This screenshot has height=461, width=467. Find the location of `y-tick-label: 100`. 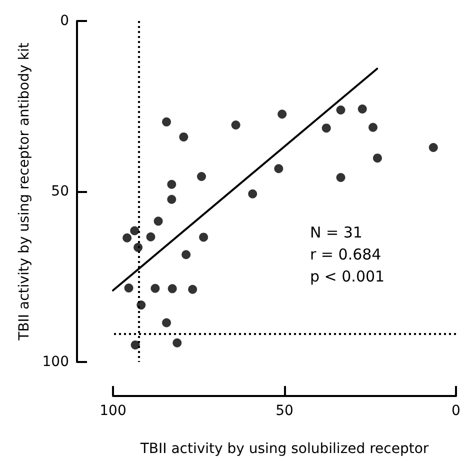

y-tick-label: 100 is located at coordinates (55, 362).